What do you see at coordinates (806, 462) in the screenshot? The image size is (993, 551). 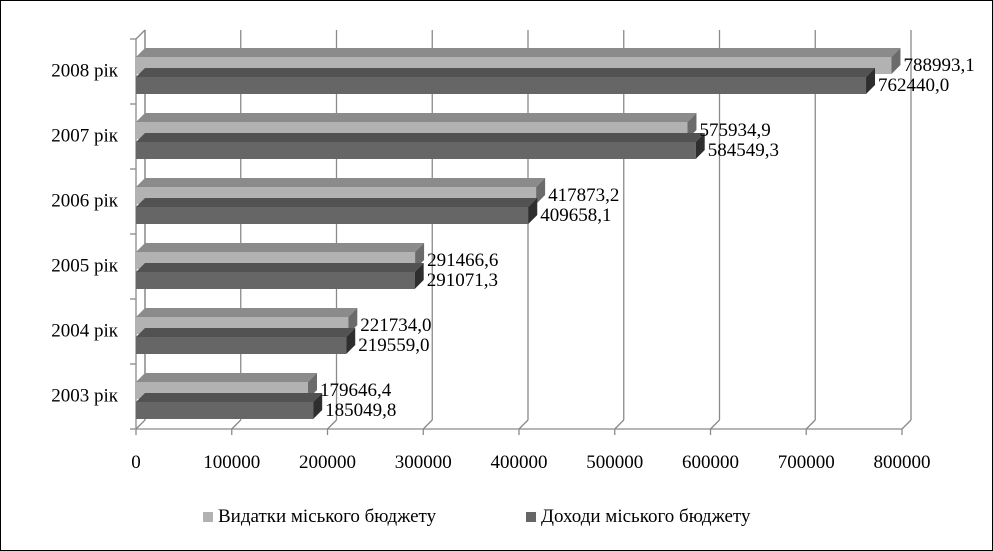 I see `x-tick-label: 700000` at bounding box center [806, 462].